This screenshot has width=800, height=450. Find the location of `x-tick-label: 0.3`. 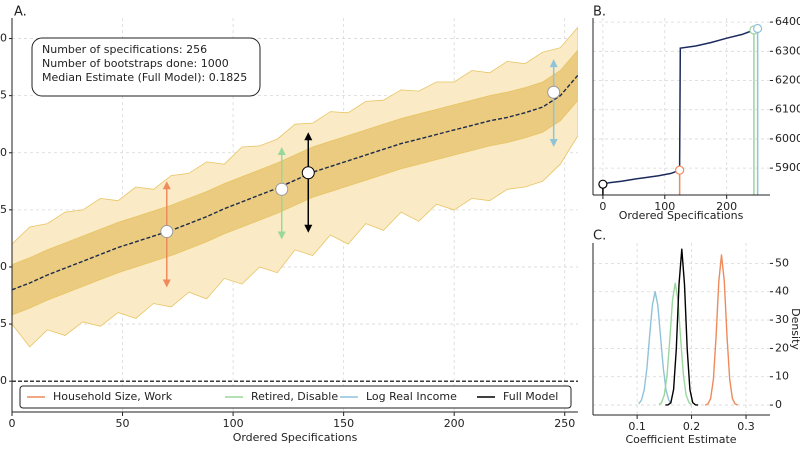

x-tick-label: 0.3 is located at coordinates (746, 426).